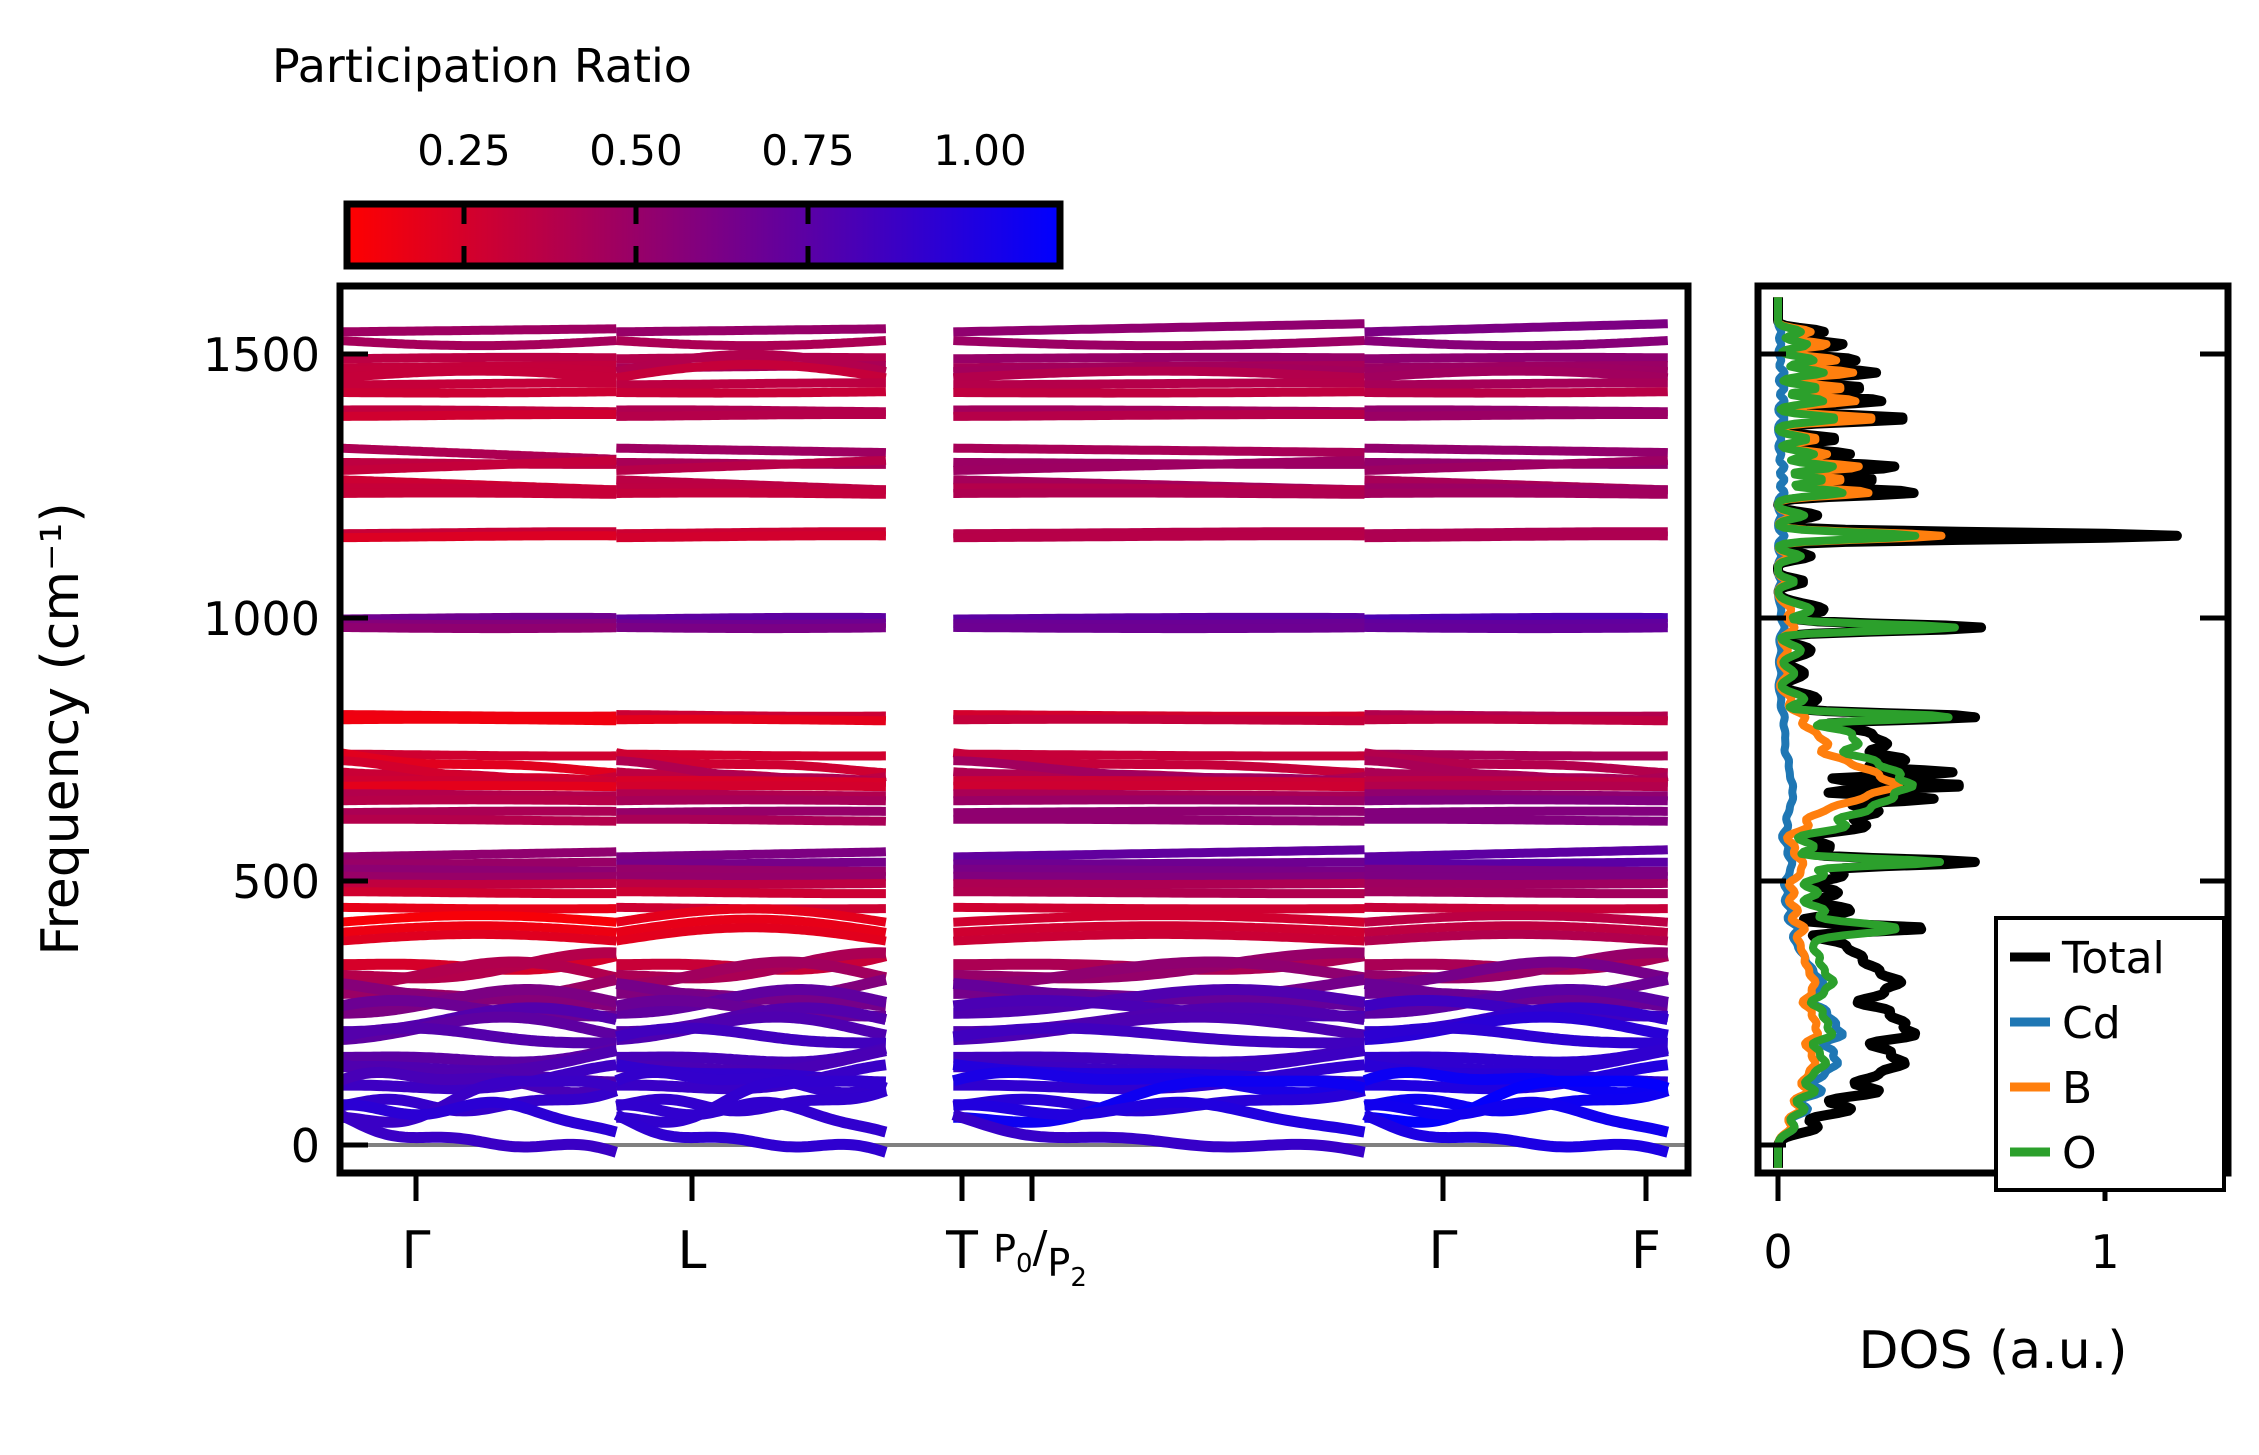 The height and width of the screenshot is (1455, 2259). I want to click on colorbar-gradient, so click(703, 235).